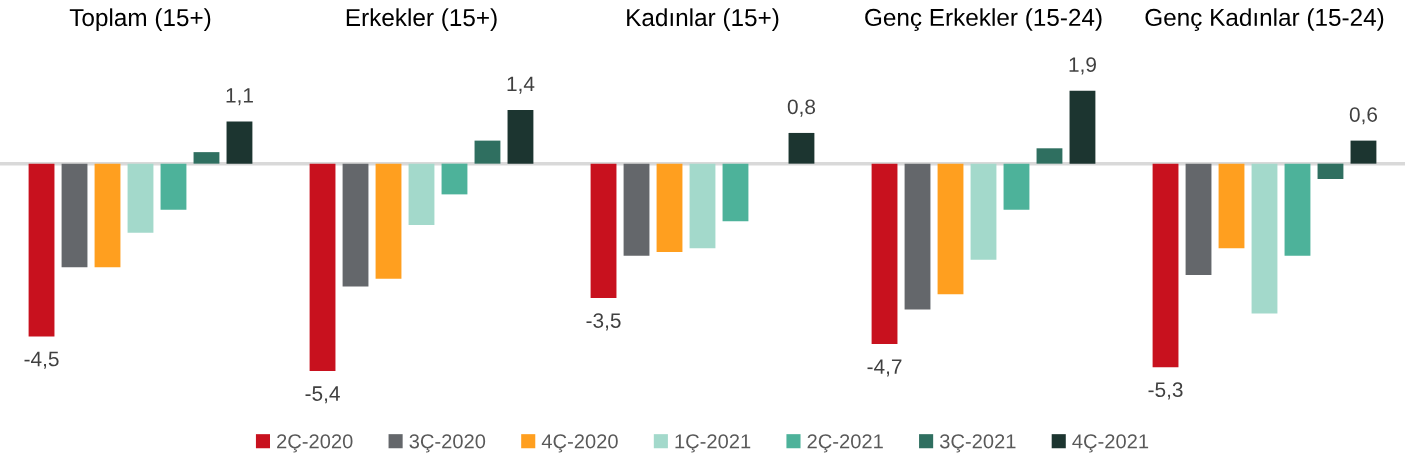 The width and height of the screenshot is (1405, 463). I want to click on data-label: 0,6, so click(1363, 116).